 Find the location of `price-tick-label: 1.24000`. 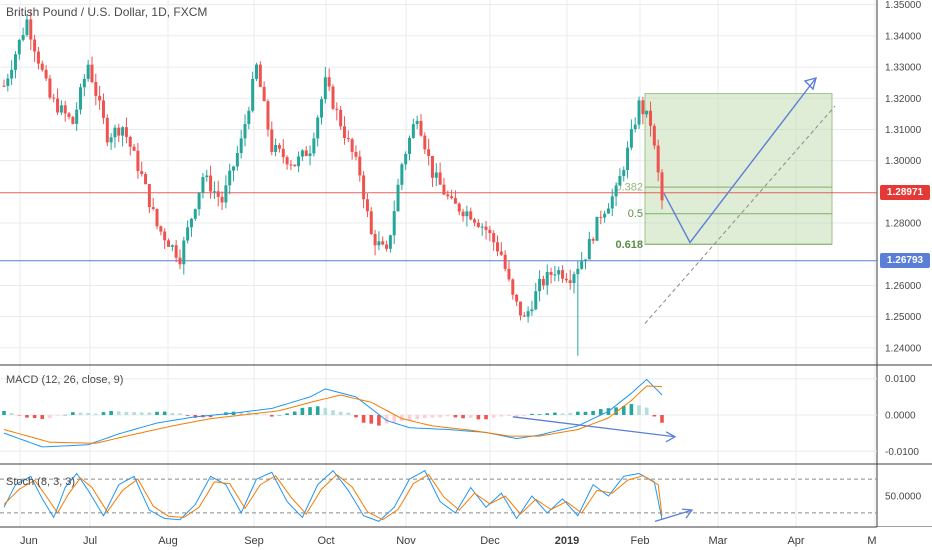

price-tick-label: 1.24000 is located at coordinates (903, 348).